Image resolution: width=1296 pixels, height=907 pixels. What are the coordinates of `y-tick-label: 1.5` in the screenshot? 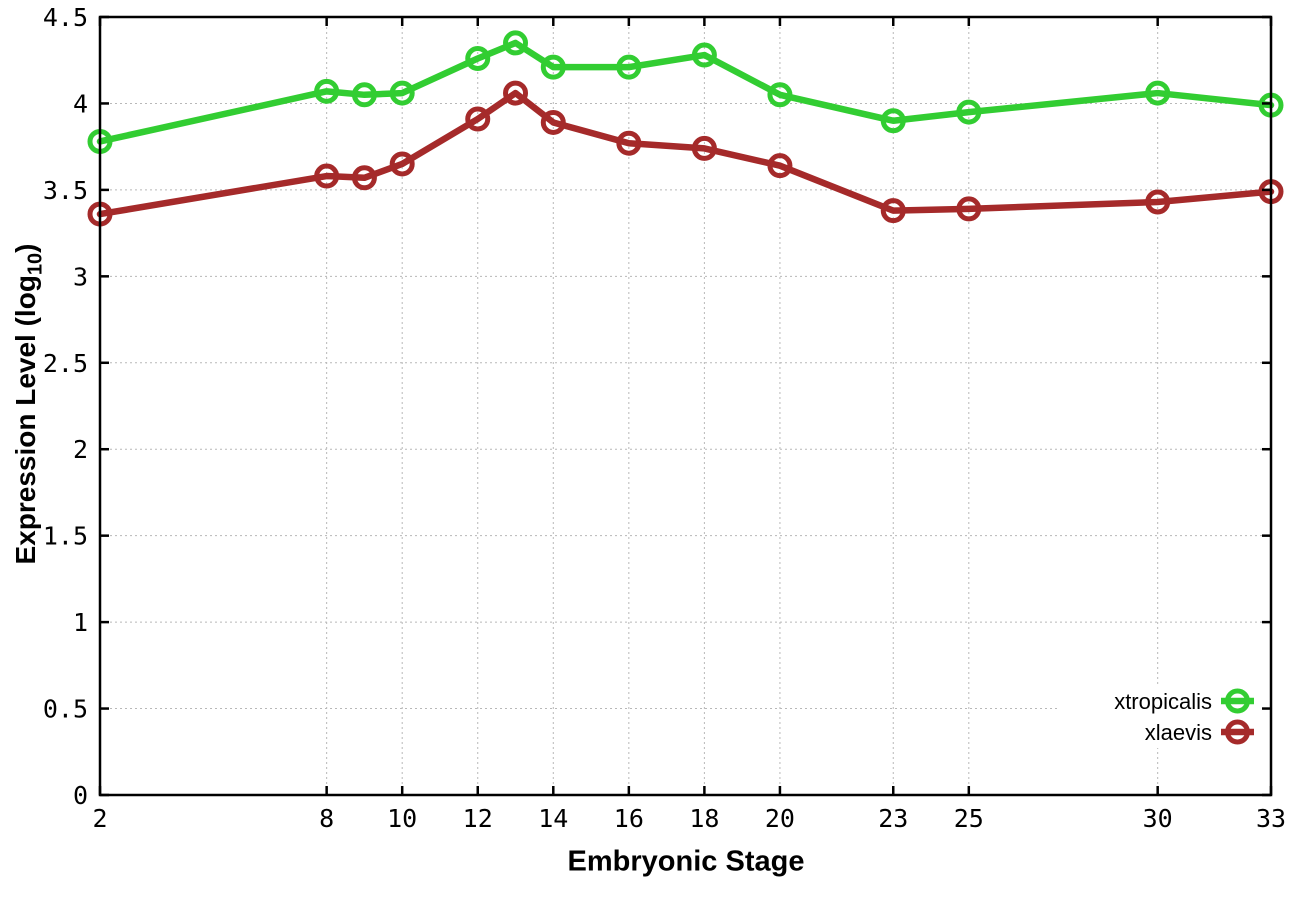 It's located at (65, 536).